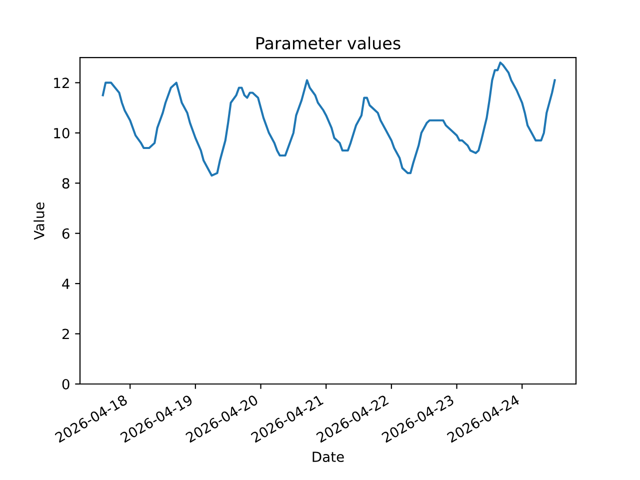 This screenshot has height=480, width=640. What do you see at coordinates (39, 221) in the screenshot?
I see `y-axis-title: Value` at bounding box center [39, 221].